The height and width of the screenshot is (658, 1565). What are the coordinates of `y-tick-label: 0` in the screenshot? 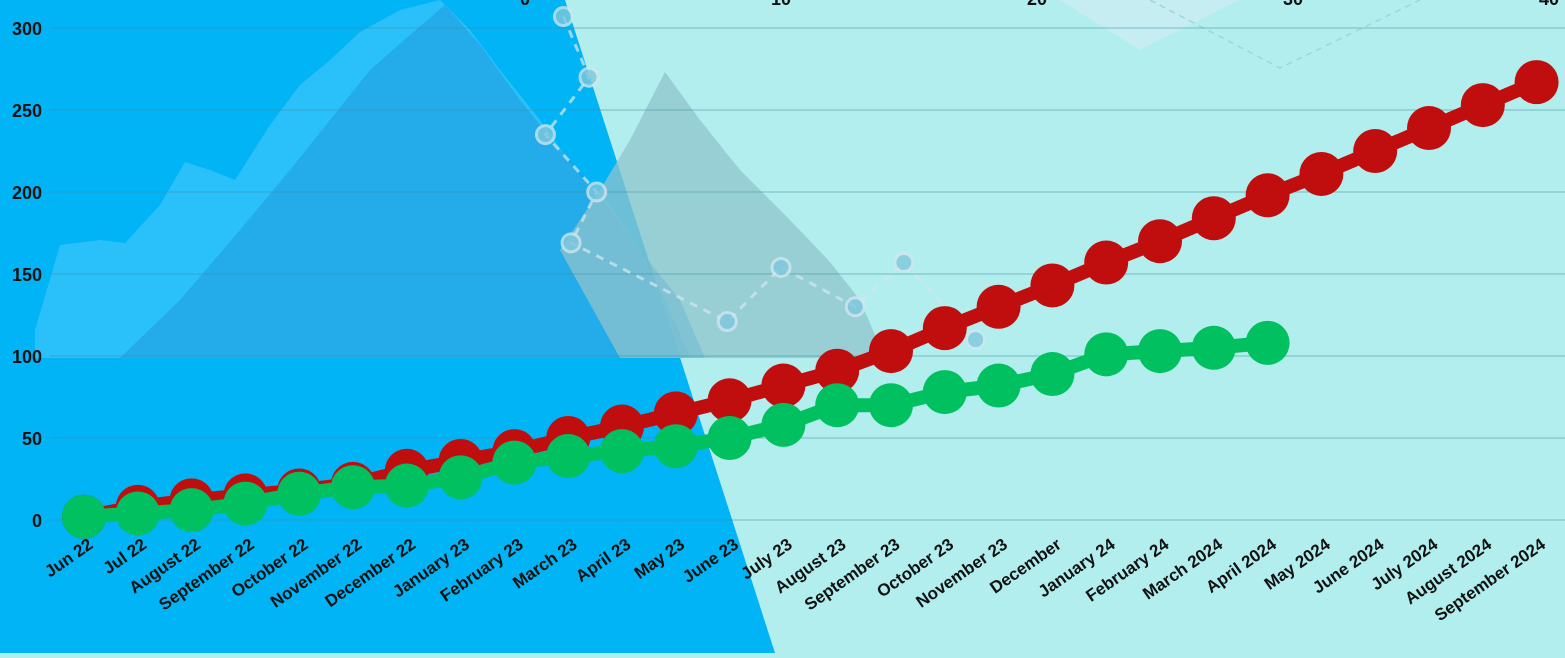 It's located at (37, 521).